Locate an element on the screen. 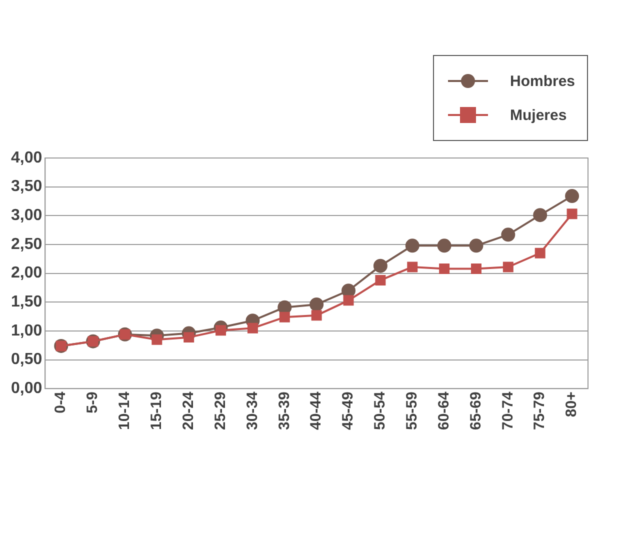 This screenshot has height=534, width=619. x-tick-label: 5-9 is located at coordinates (93, 403).